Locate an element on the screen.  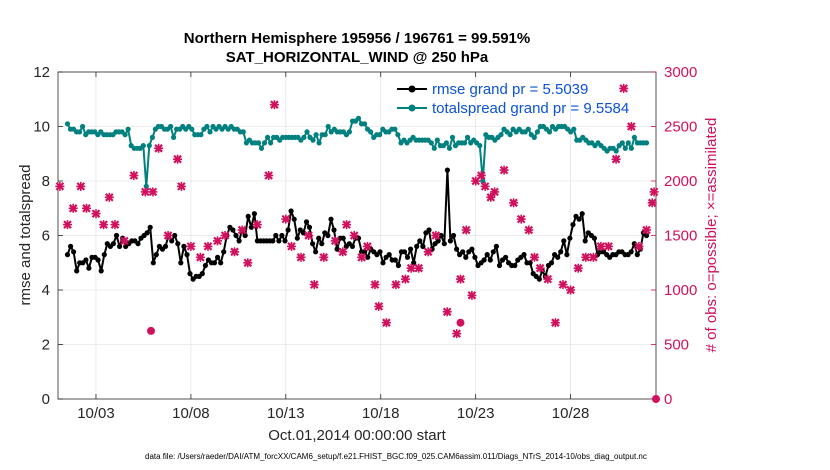
legend-spread-label: totalspread grand pr = 9.5584 is located at coordinates (530, 108).